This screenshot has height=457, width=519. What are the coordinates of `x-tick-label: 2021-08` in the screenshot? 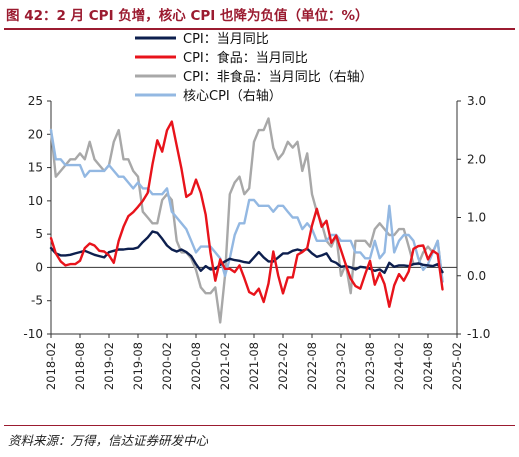 It's located at (254, 366).